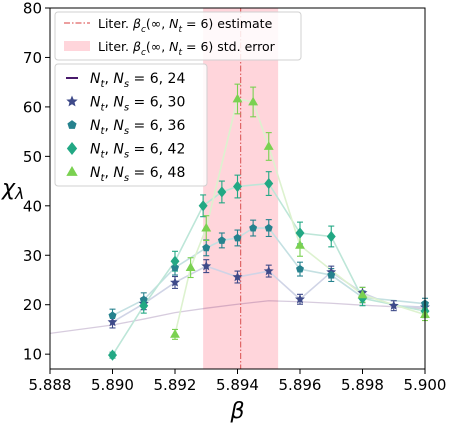 The image size is (449, 428). What do you see at coordinates (187, 48) in the screenshot?
I see `legend-band-label: Liter. βc​(∞, Nt​ = 6) std. error` at bounding box center [187, 48].